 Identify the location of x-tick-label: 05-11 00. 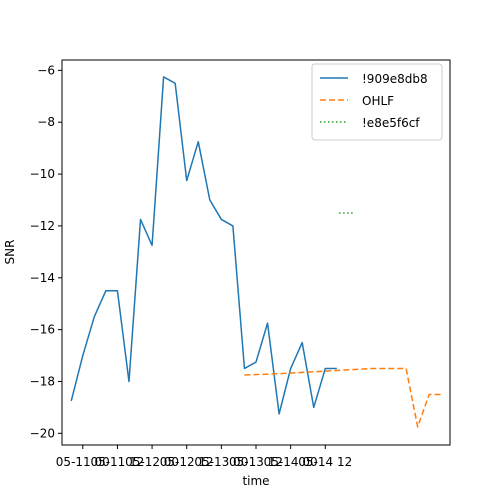
(83, 462).